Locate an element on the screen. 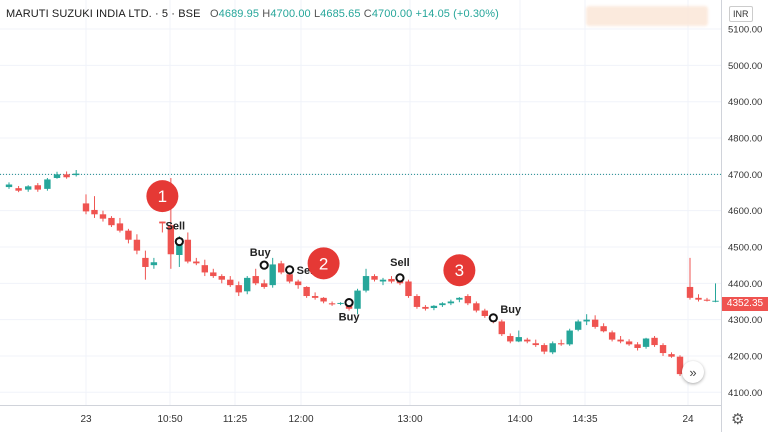  x-tick-label: 24 is located at coordinates (688, 419).